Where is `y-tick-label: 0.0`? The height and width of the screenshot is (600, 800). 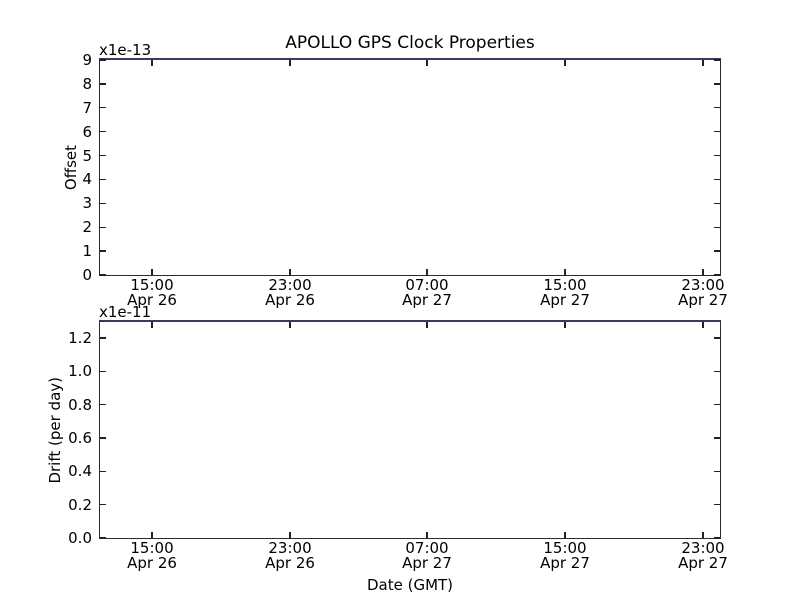
y-tick-label: 0.0 is located at coordinates (80, 537).